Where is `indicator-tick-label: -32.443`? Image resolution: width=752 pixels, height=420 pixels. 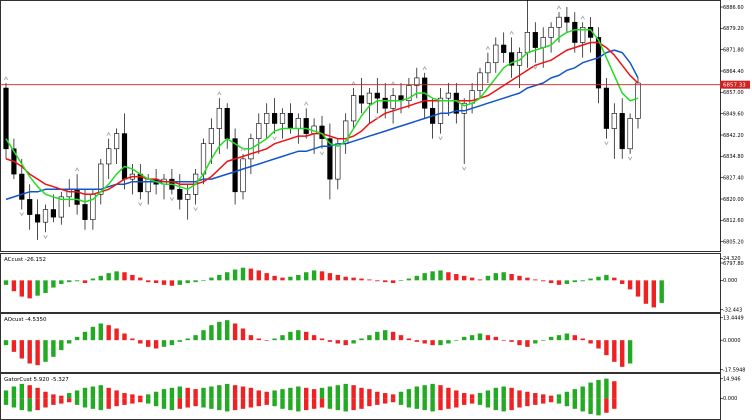 indicator-tick-label: -32.443 is located at coordinates (732, 310).